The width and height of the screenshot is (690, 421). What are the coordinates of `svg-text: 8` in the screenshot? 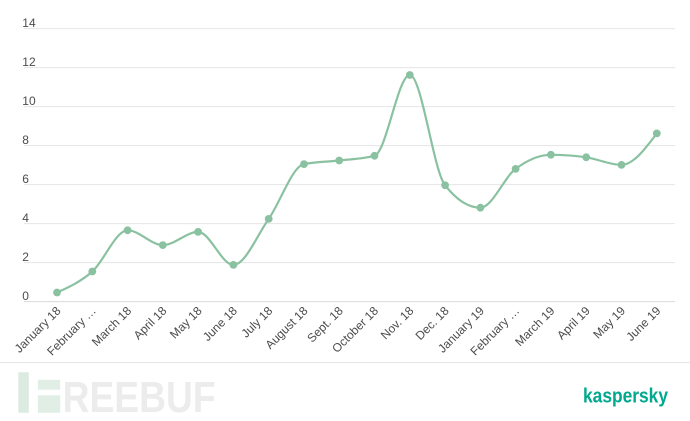 It's located at (25, 140).